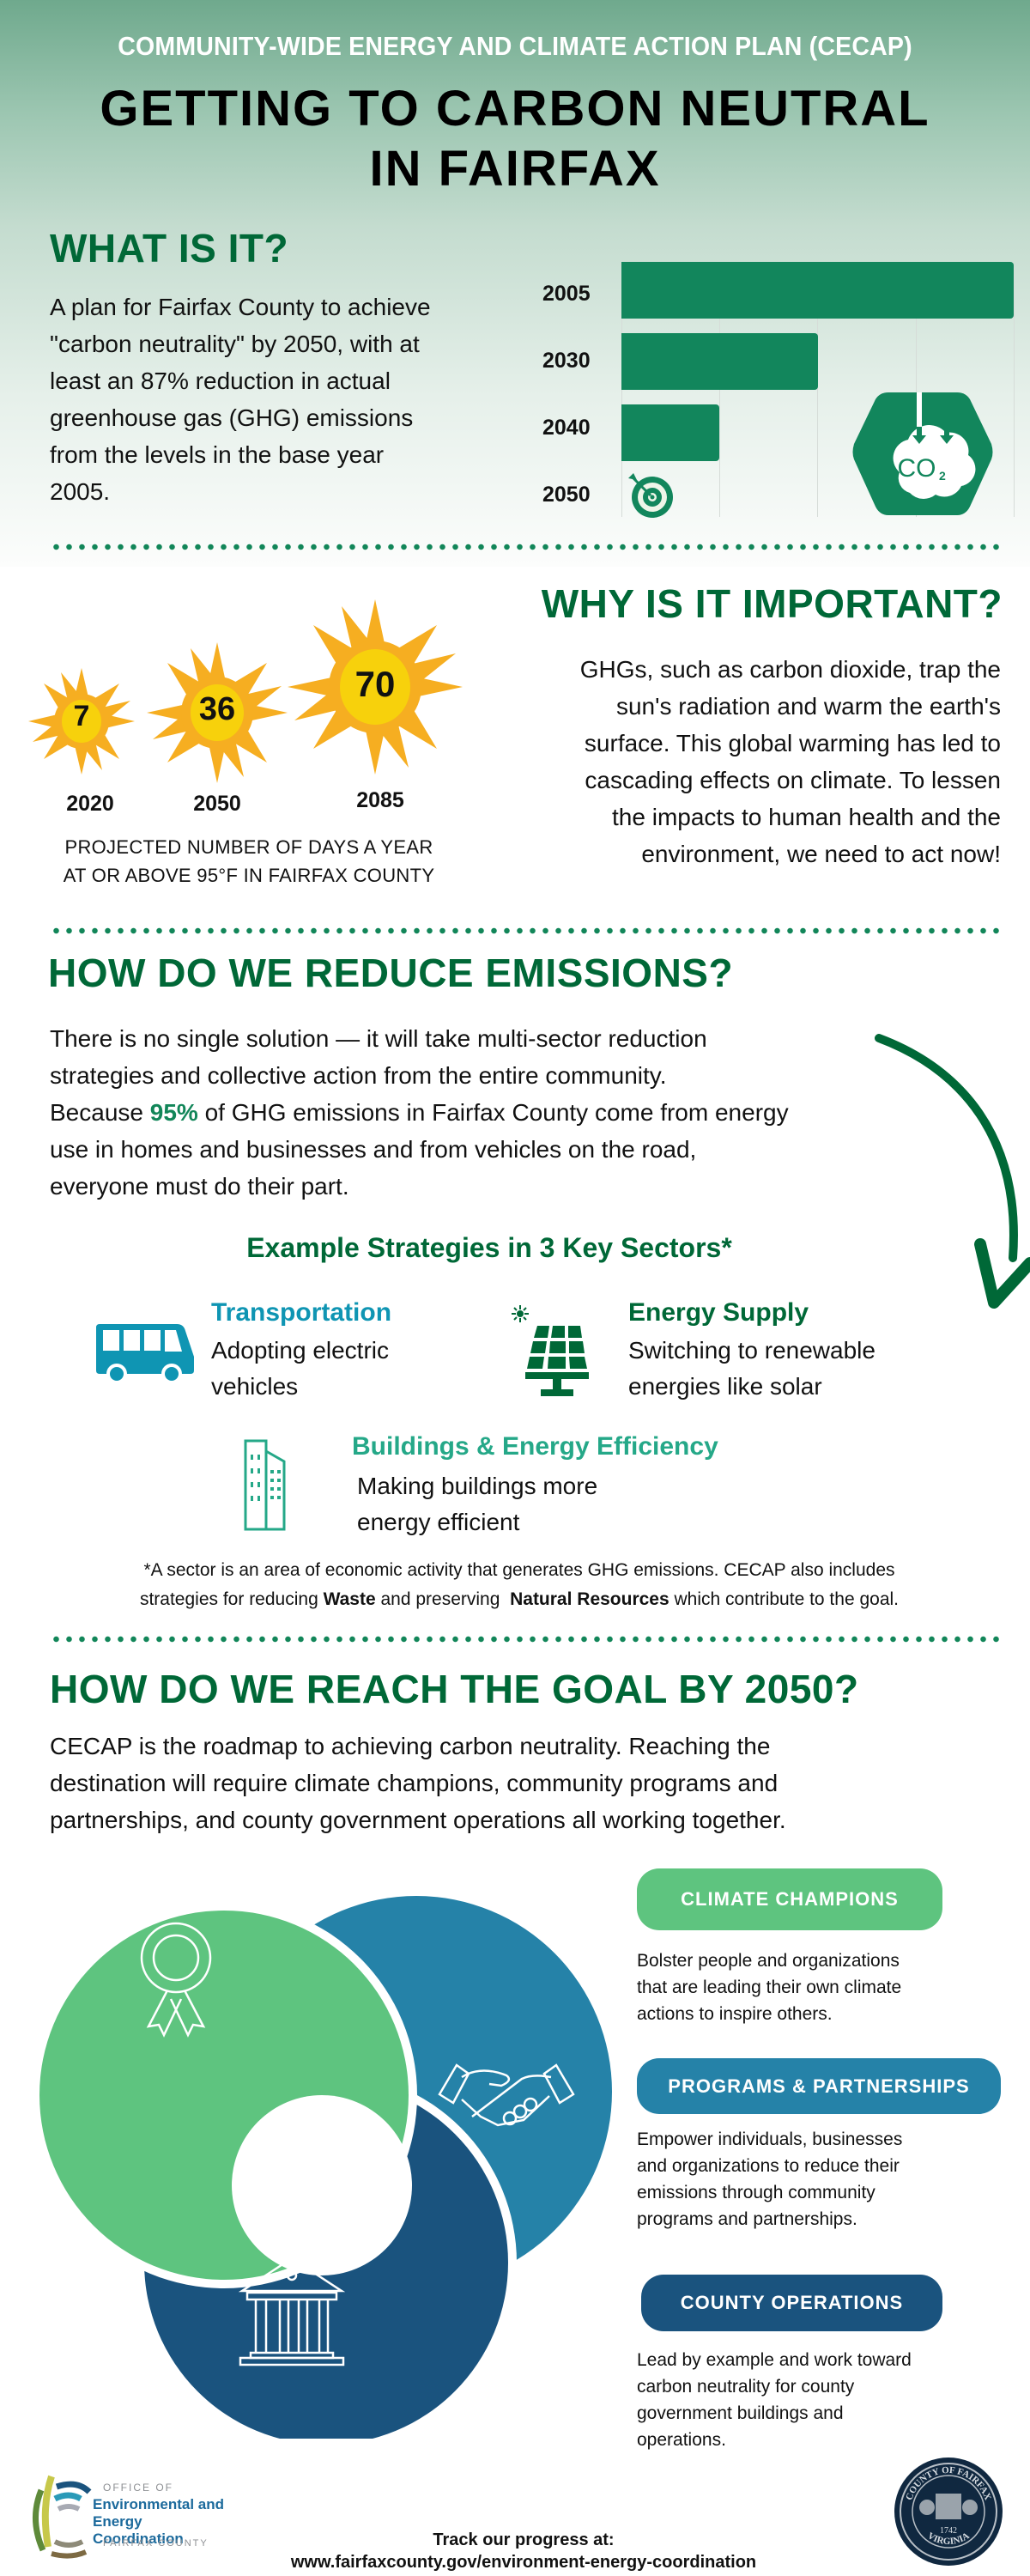 The width and height of the screenshot is (1030, 2576). I want to click on text-span: and preserving, so click(443, 1599).